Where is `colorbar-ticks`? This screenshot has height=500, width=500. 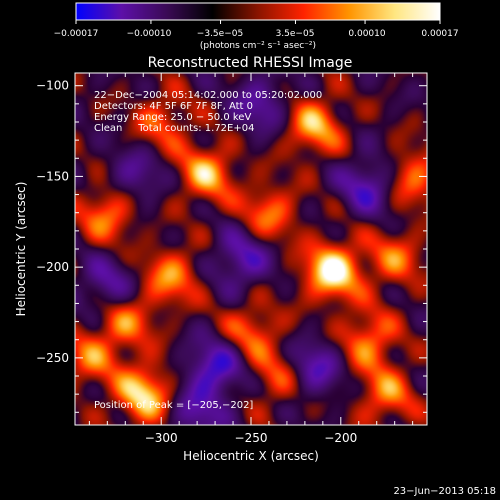 colorbar-ticks is located at coordinates (258, 22).